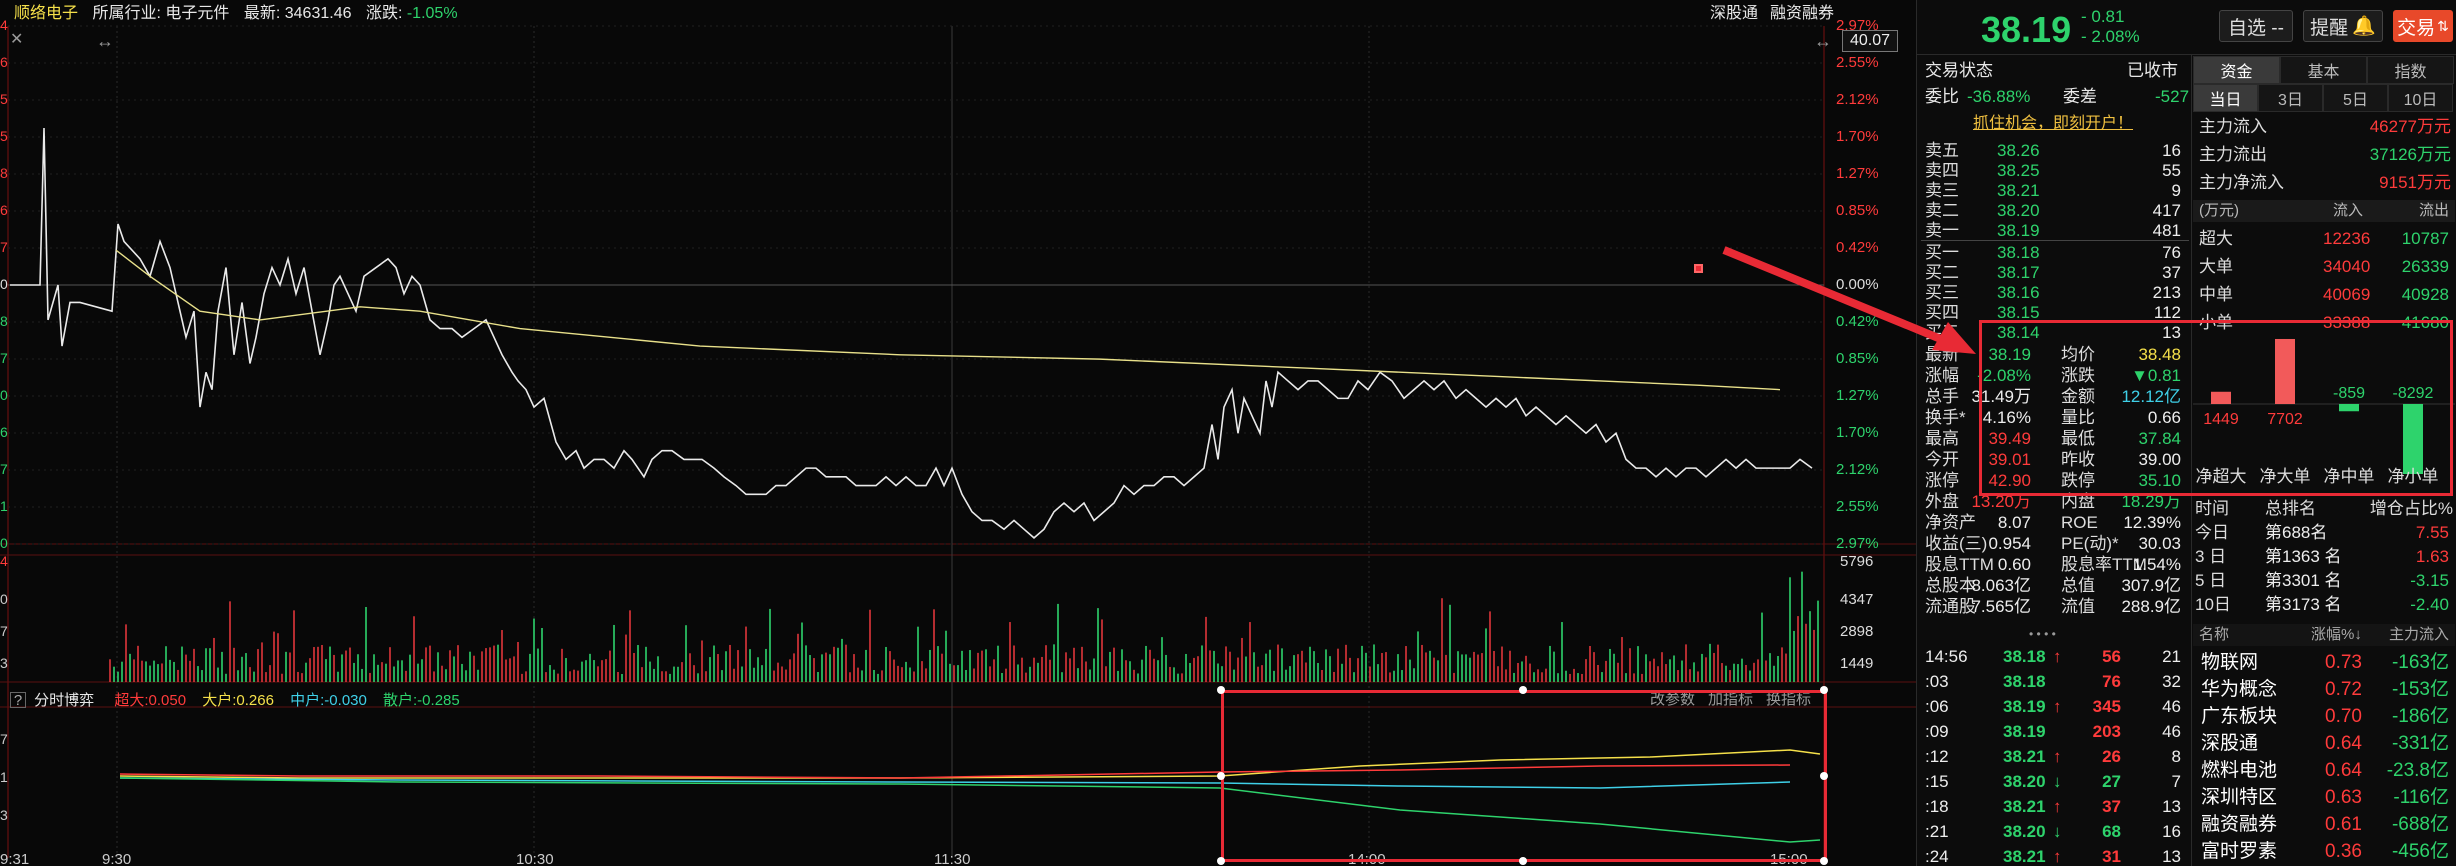 This screenshot has width=2456, height=866. I want to click on quote-pct: - 2.08%, so click(2110, 36).